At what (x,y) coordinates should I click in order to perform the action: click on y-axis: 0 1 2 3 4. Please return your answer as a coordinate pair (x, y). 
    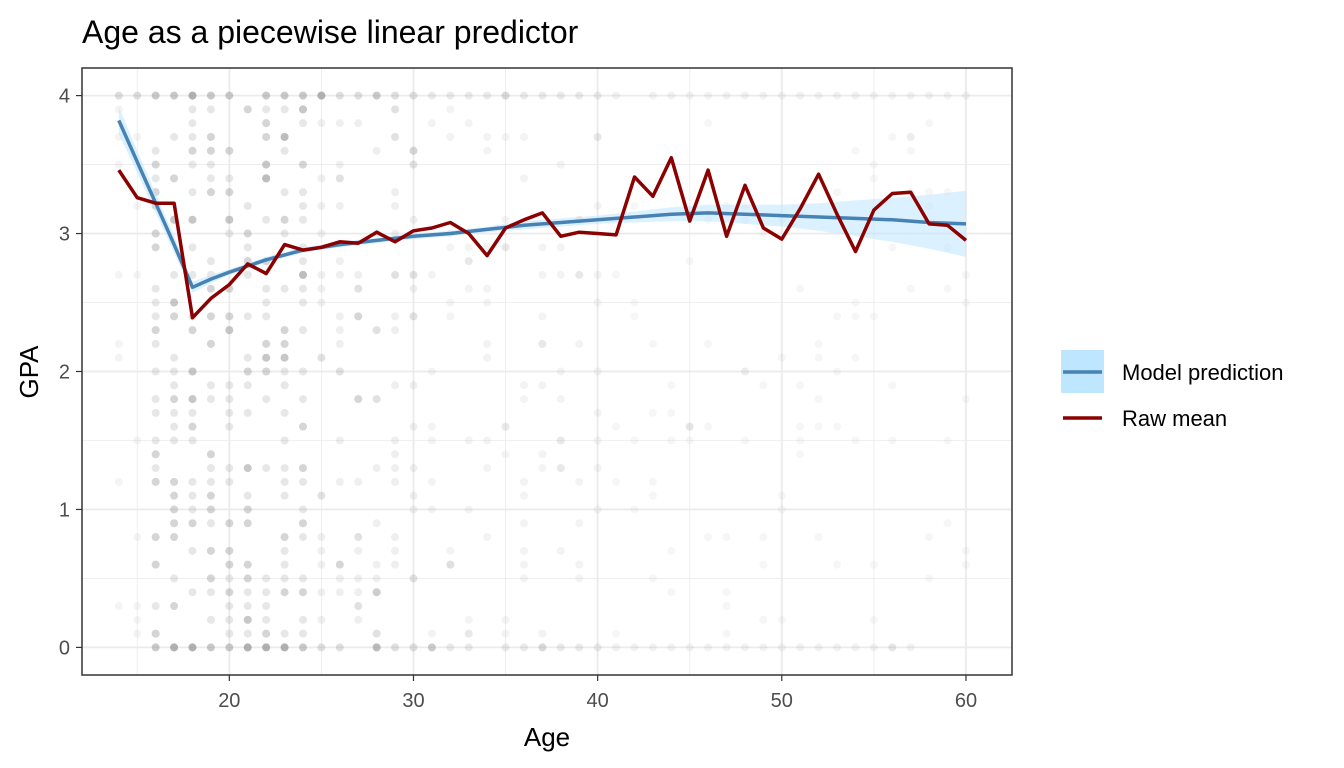
    Looking at the image, I should click on (70, 372).